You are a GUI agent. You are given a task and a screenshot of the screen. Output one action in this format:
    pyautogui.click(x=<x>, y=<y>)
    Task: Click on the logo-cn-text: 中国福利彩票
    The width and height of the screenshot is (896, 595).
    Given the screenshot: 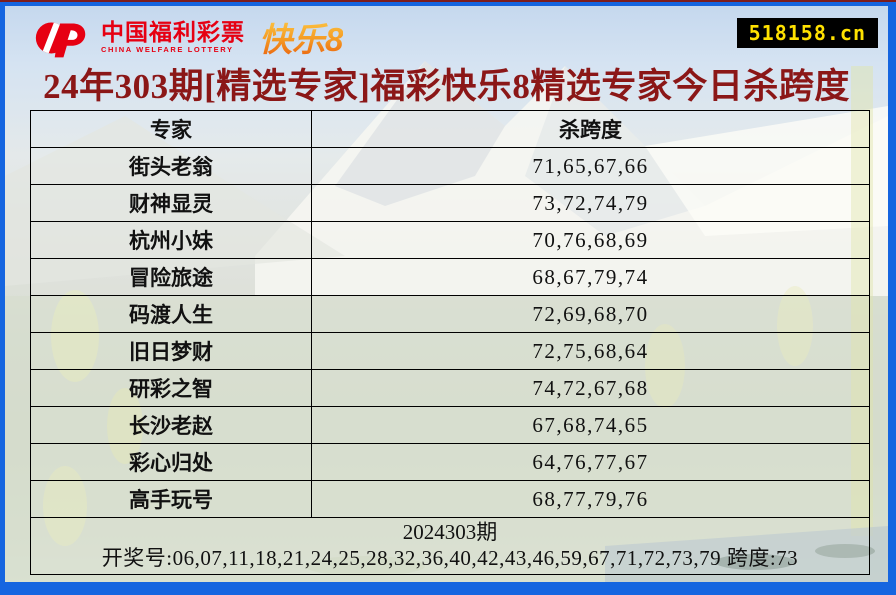 What is the action you would take?
    pyautogui.click(x=173, y=31)
    